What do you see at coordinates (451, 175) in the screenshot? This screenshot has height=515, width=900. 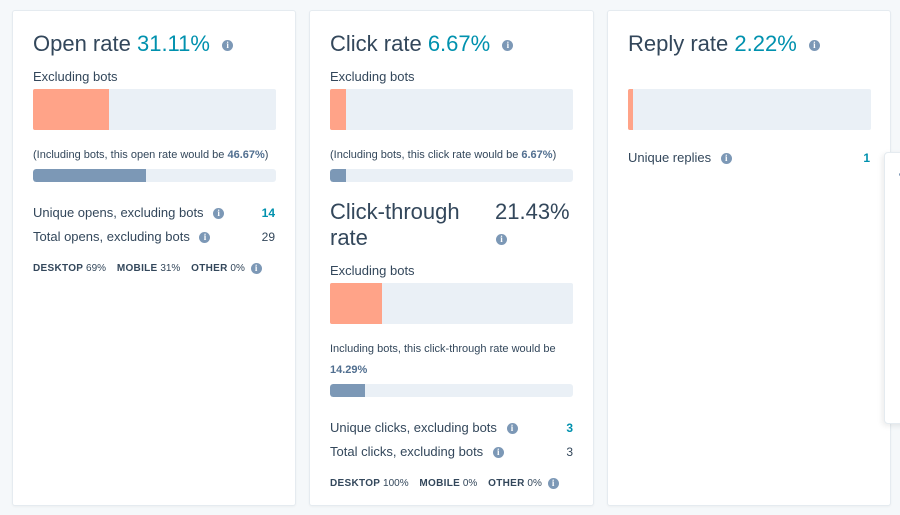 I see `click-including-bar` at bounding box center [451, 175].